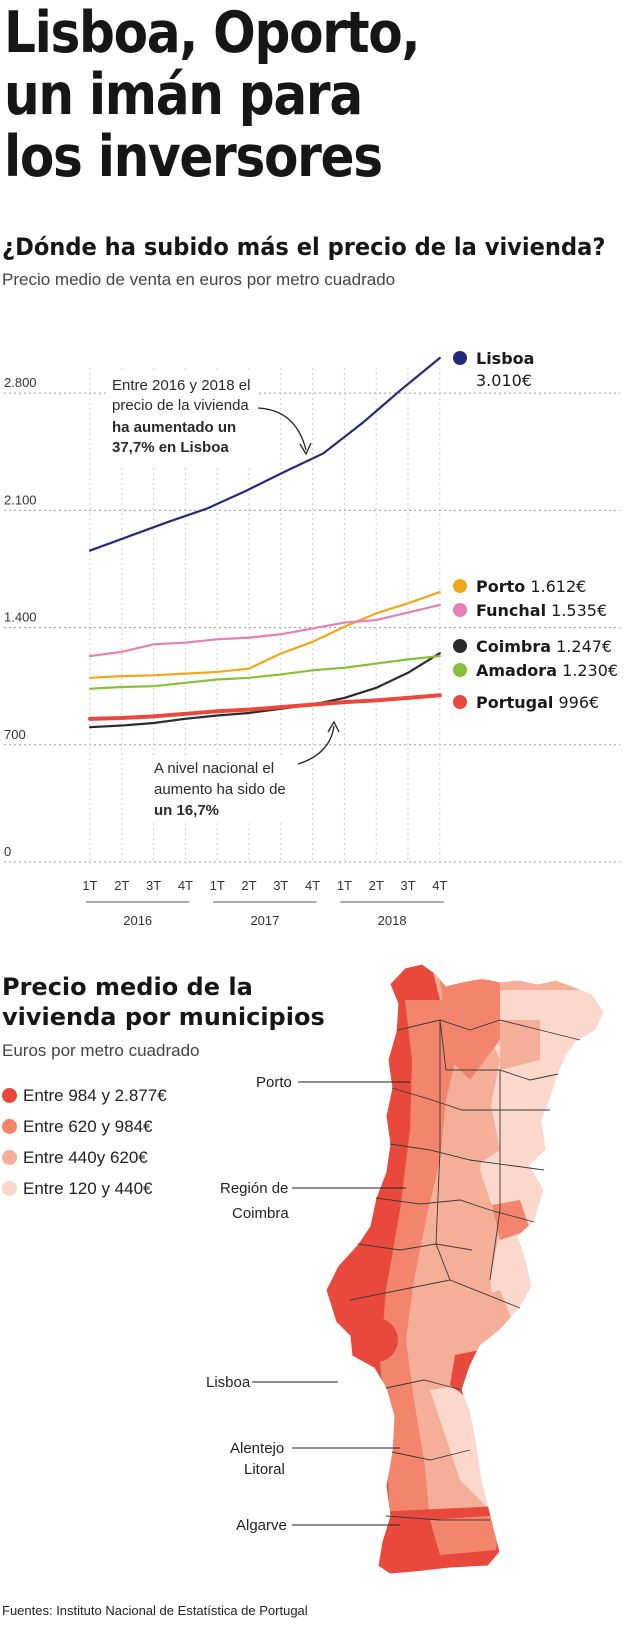  Describe the element at coordinates (181, 385) in the screenshot. I see `annotation-lisboa-line-1: Entre 2016 y 2018 el` at that location.